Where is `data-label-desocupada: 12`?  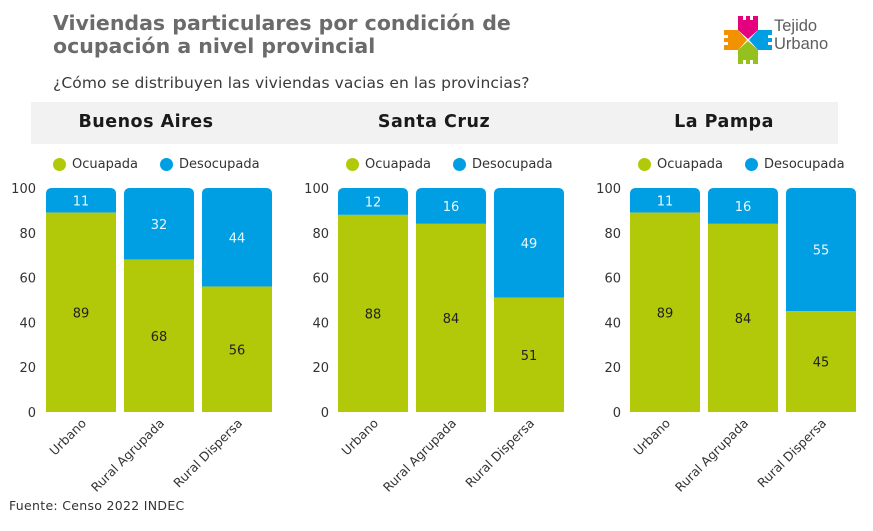 data-label-desocupada: 12 is located at coordinates (373, 202).